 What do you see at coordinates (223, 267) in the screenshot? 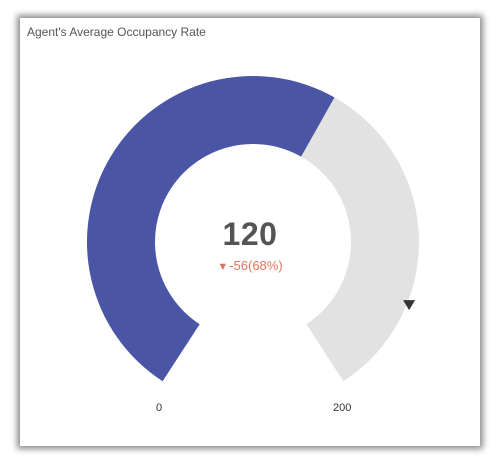
I see `down-triangle-icon: ▼` at bounding box center [223, 267].